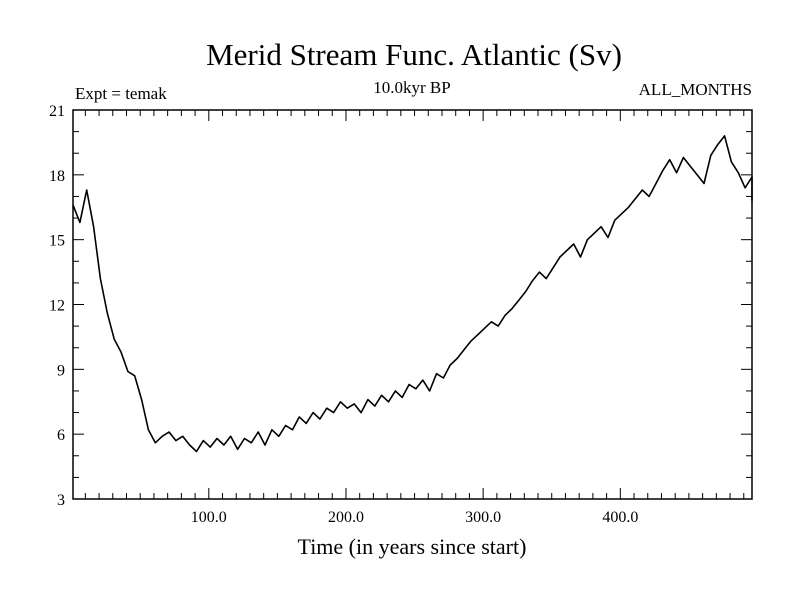 The width and height of the screenshot is (800, 600). Describe the element at coordinates (121, 93) in the screenshot. I see `experiment-label: Expt = temak` at that location.